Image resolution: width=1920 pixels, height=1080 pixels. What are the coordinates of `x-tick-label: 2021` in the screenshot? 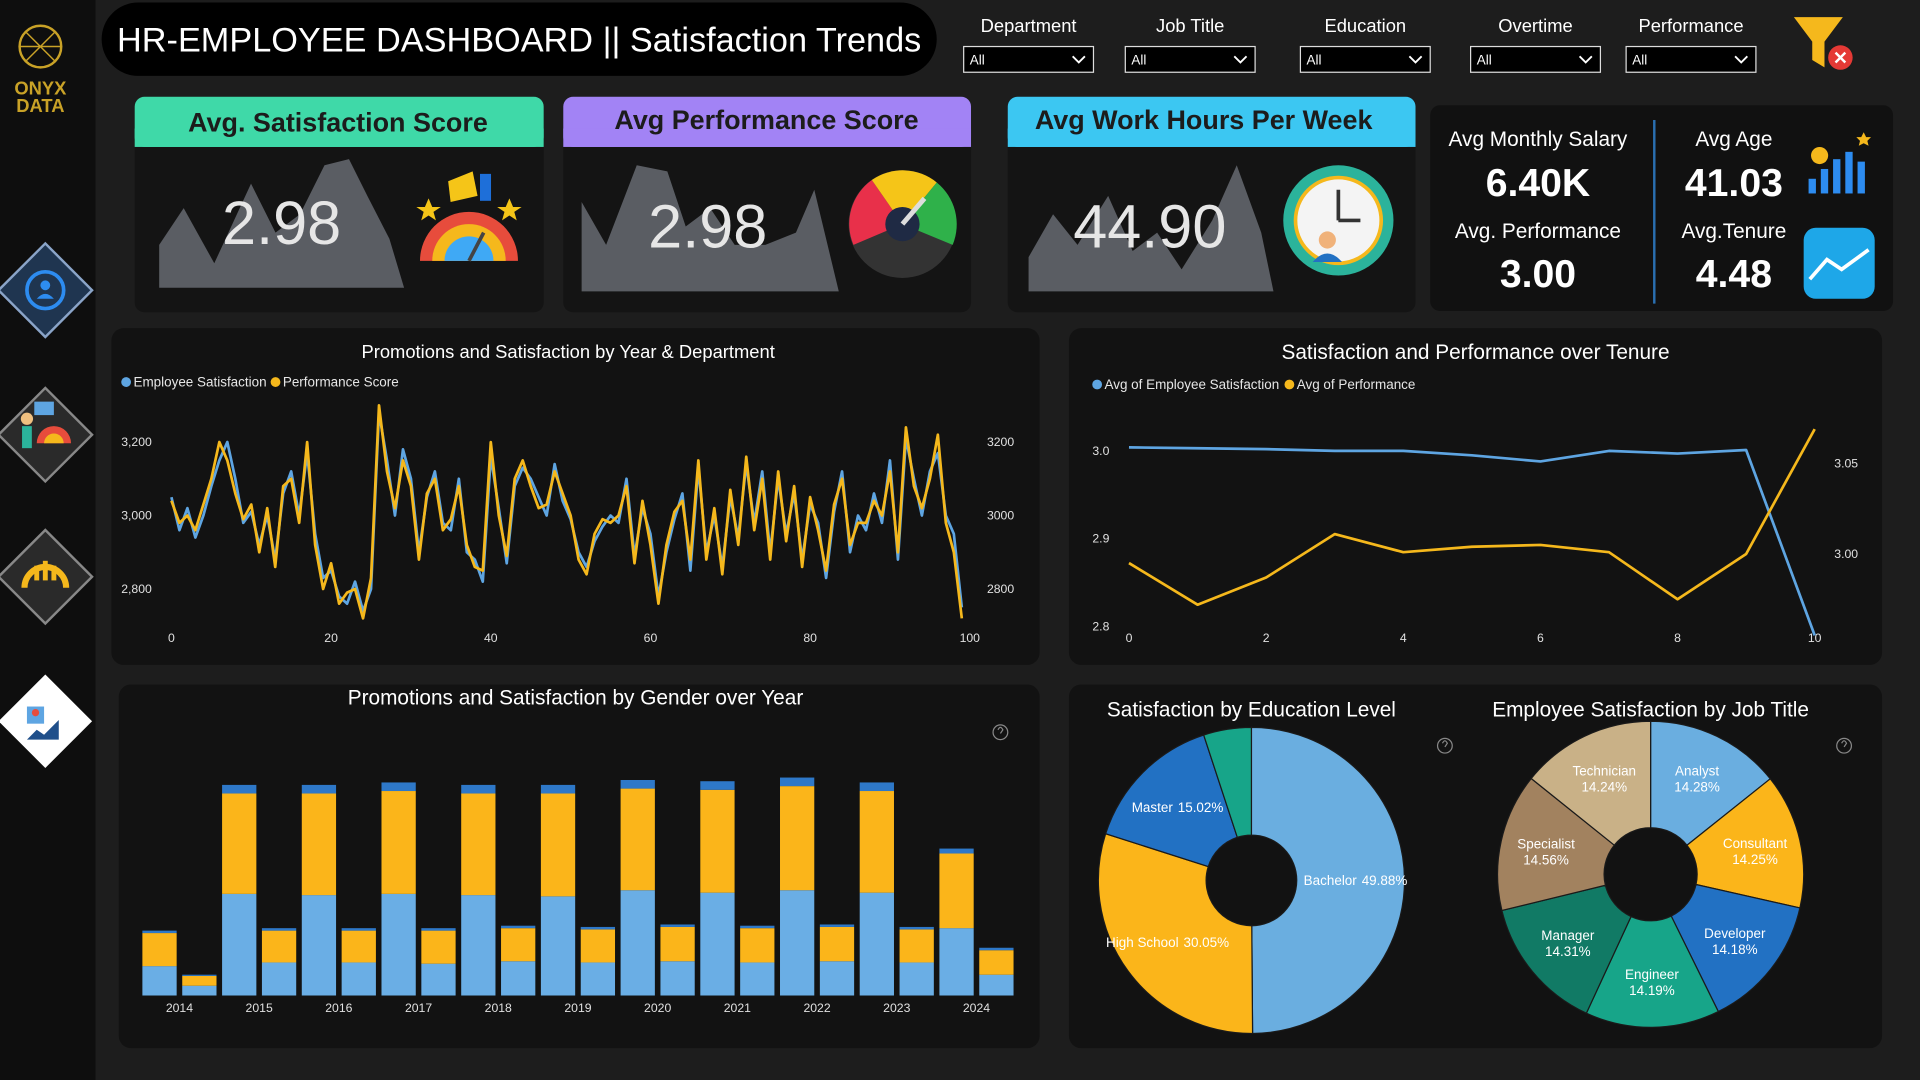 It's located at (737, 1008).